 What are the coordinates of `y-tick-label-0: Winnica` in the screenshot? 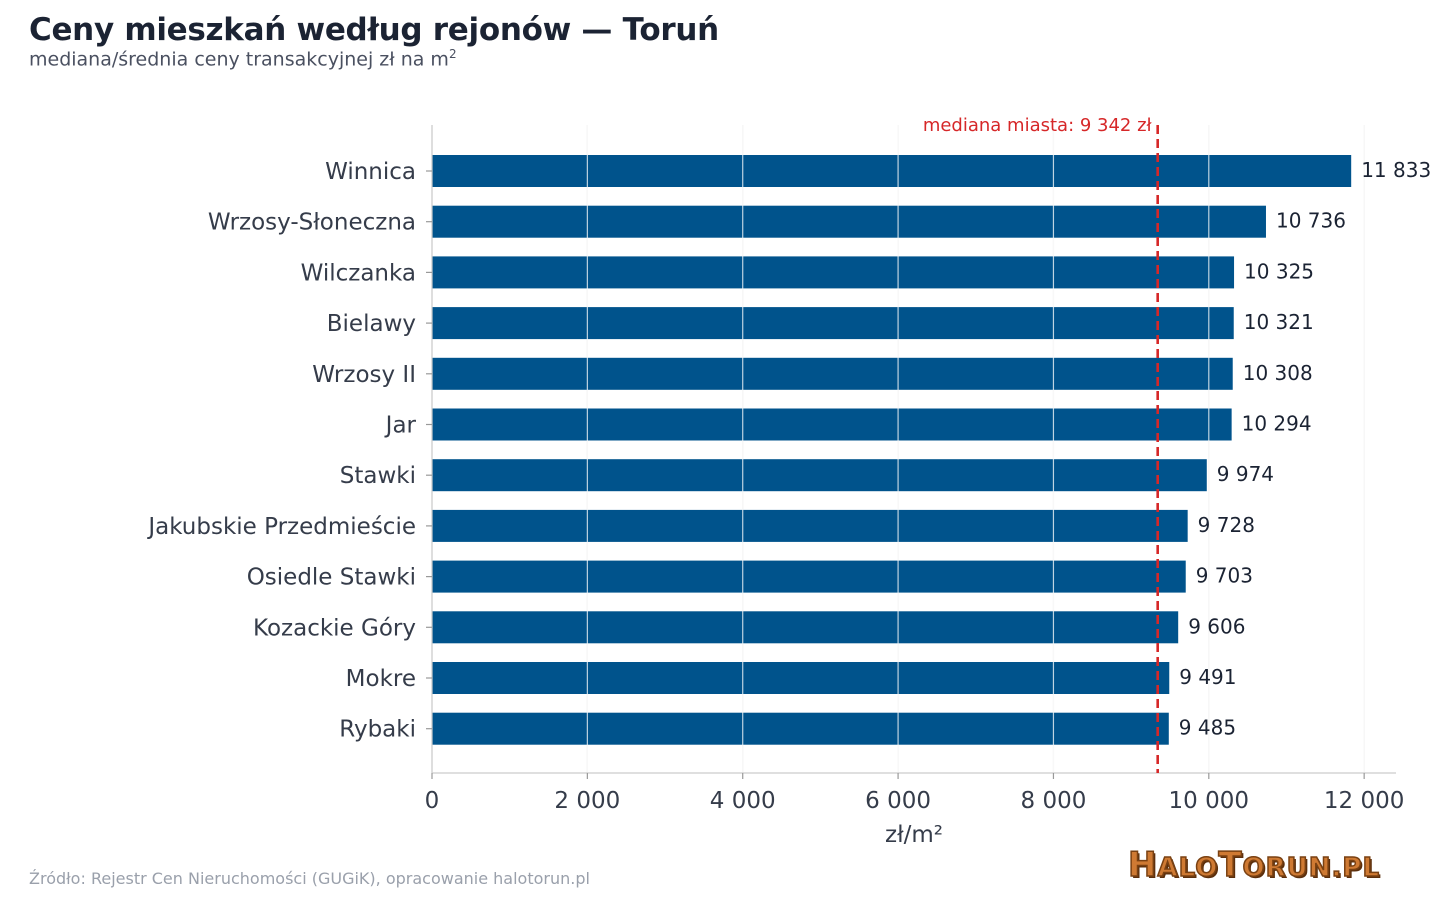 It's located at (370, 172).